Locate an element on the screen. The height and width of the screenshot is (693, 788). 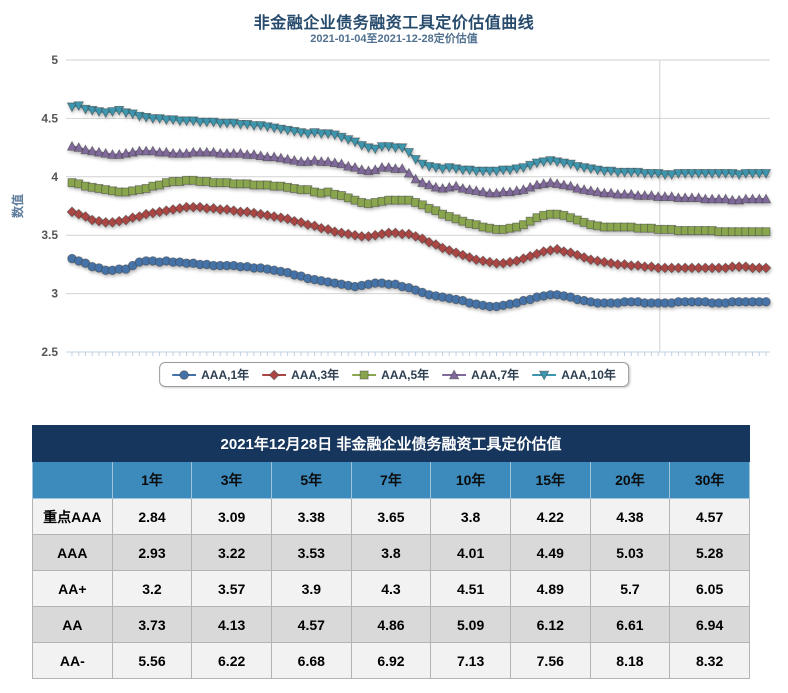
legend-label: AAA,5年 is located at coordinates (405, 375).